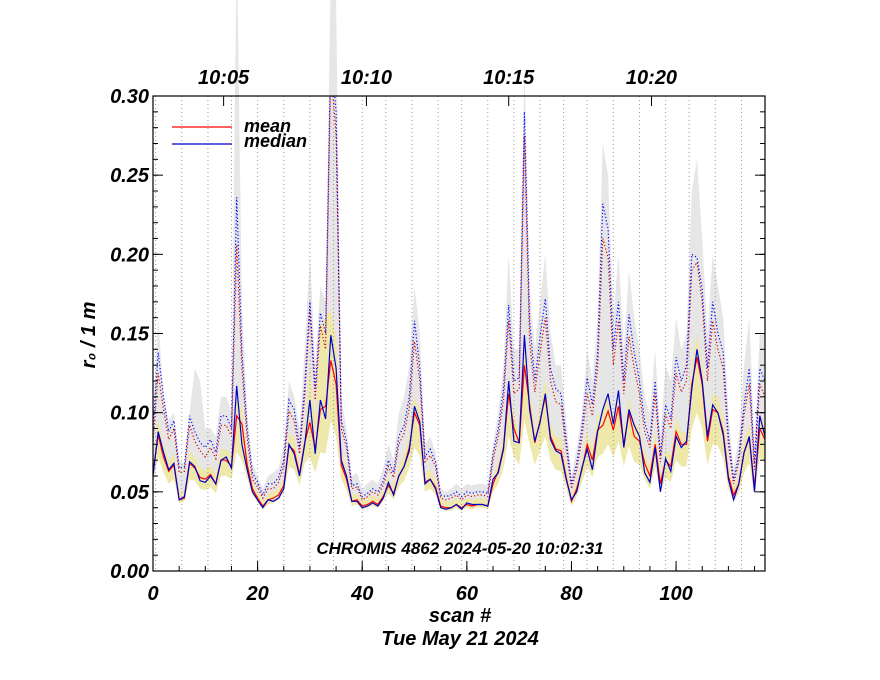  Describe the element at coordinates (509, 78) in the screenshot. I see `top-time-label: 10:15` at that location.